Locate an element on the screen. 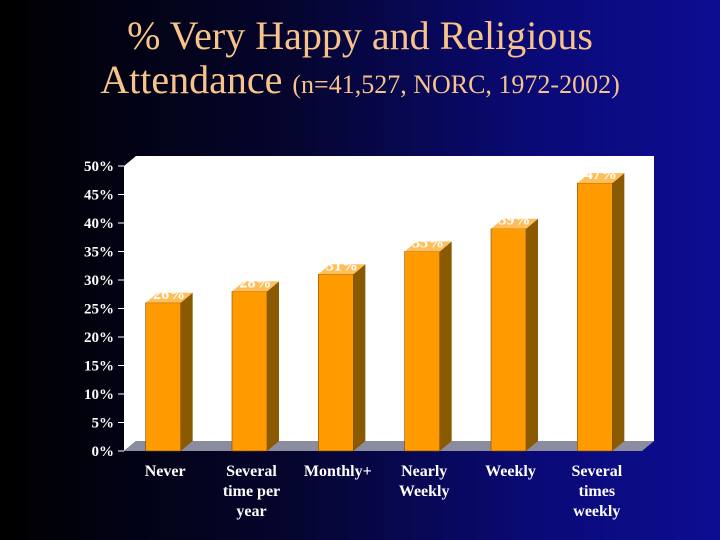 Image resolution: width=720 pixels, height=540 pixels. category-label: Several times weekly is located at coordinates (597, 491).